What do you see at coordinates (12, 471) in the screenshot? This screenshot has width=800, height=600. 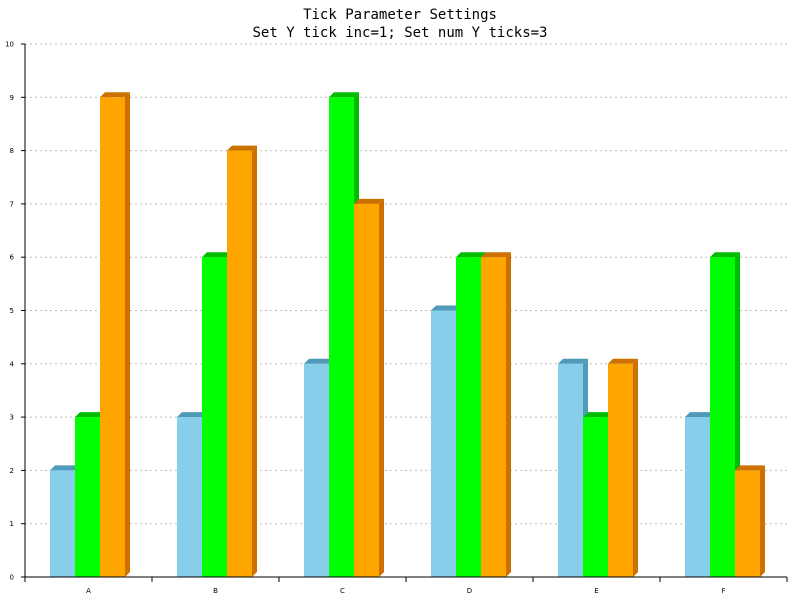 I see `y-tick-label: 2` at bounding box center [12, 471].